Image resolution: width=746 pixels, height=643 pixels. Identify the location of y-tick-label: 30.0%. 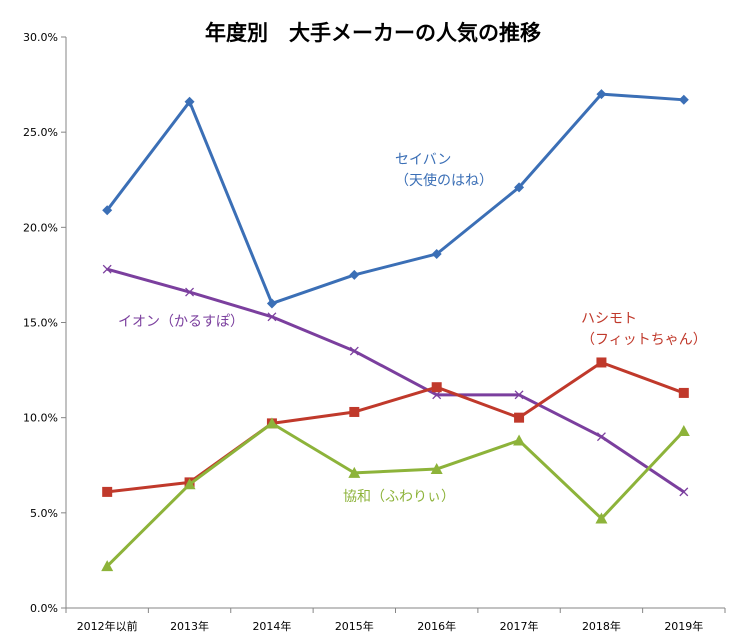
(40, 37).